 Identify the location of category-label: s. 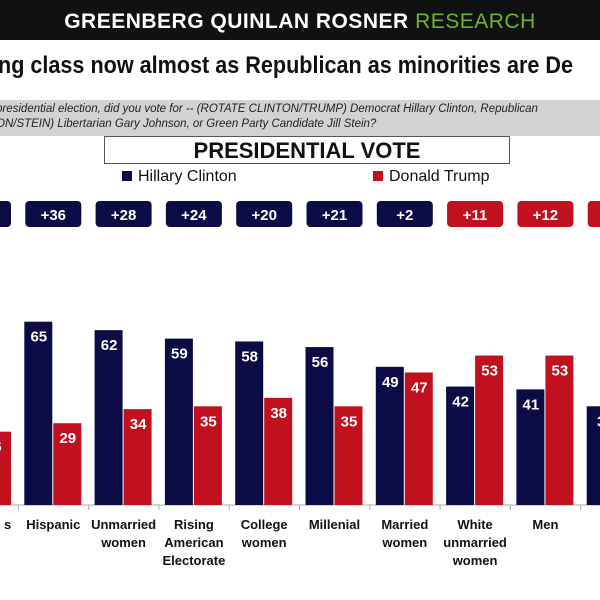
(7, 524).